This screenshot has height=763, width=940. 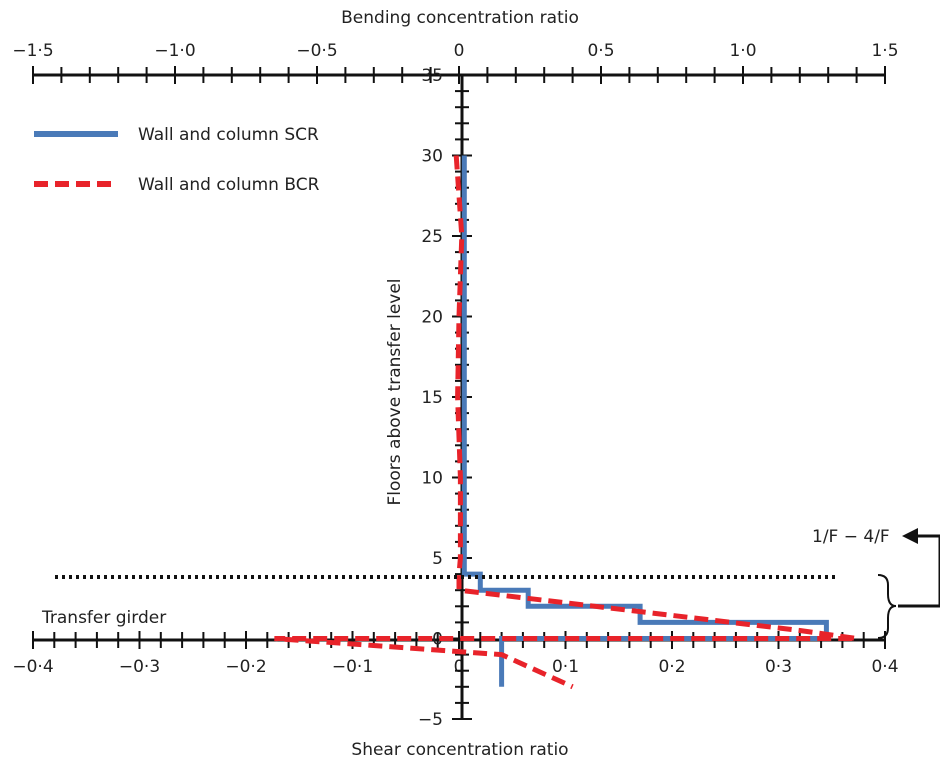 I want to click on top-axis-title: Bending concentration ratio, so click(x=460, y=18).